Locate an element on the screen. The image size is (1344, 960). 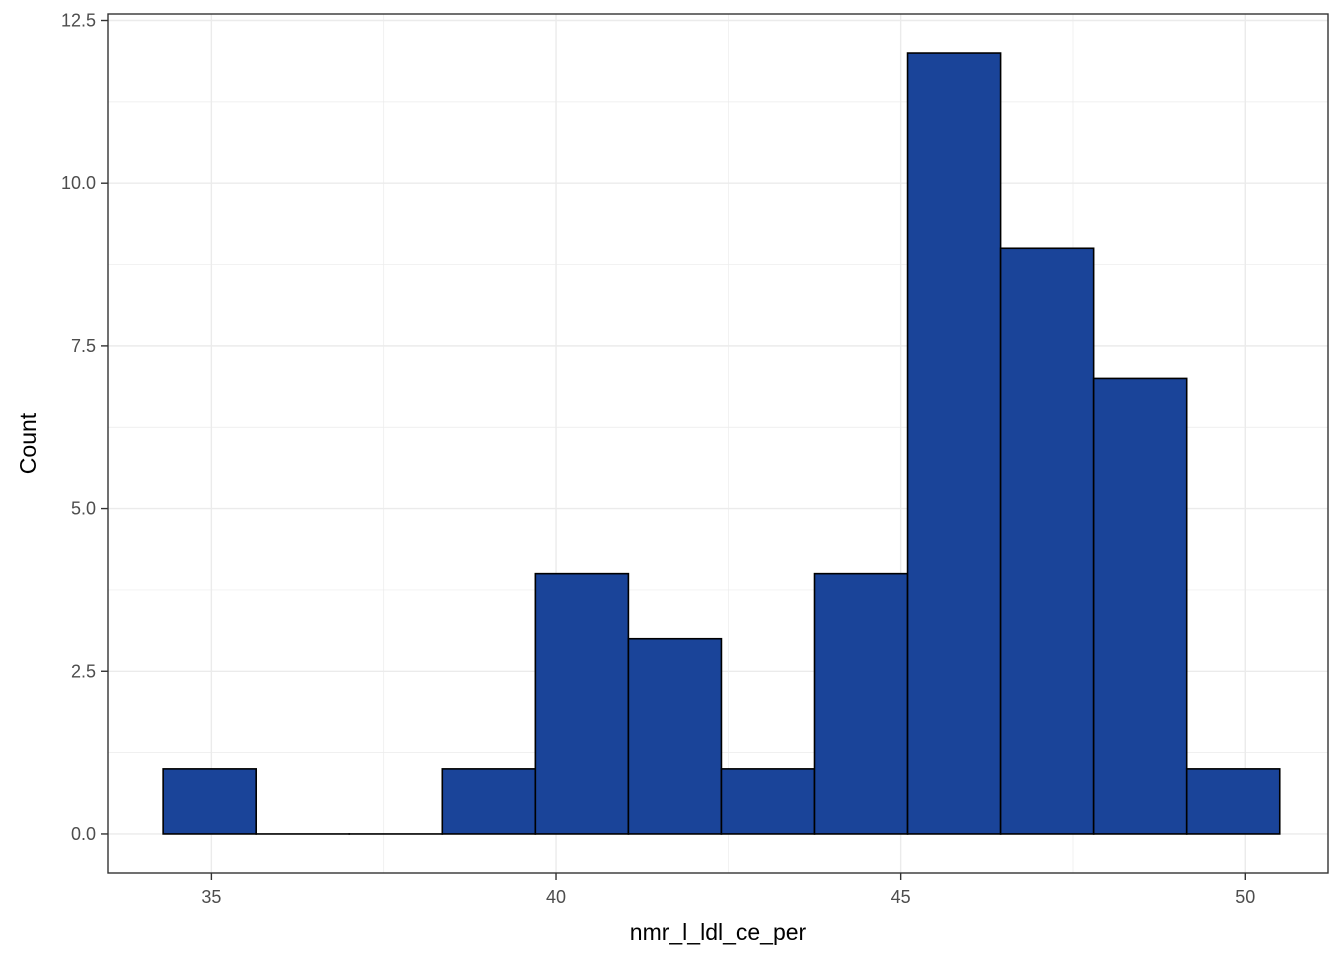
y-tick-label: 5.0 is located at coordinates (83, 509).